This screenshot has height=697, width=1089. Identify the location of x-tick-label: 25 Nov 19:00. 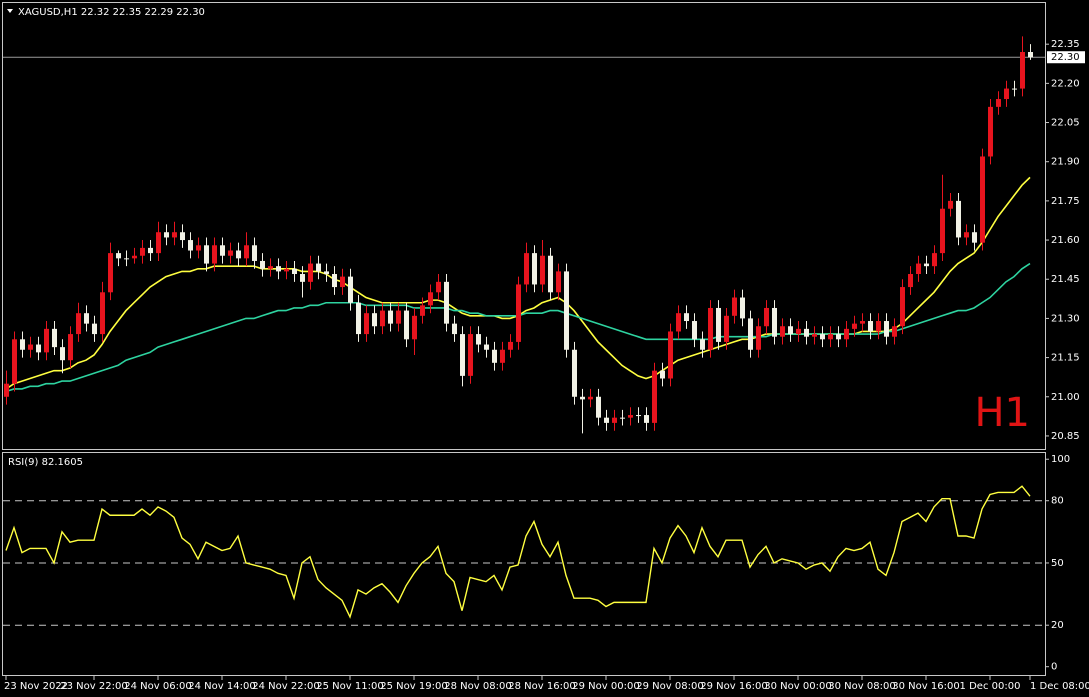
(413, 686).